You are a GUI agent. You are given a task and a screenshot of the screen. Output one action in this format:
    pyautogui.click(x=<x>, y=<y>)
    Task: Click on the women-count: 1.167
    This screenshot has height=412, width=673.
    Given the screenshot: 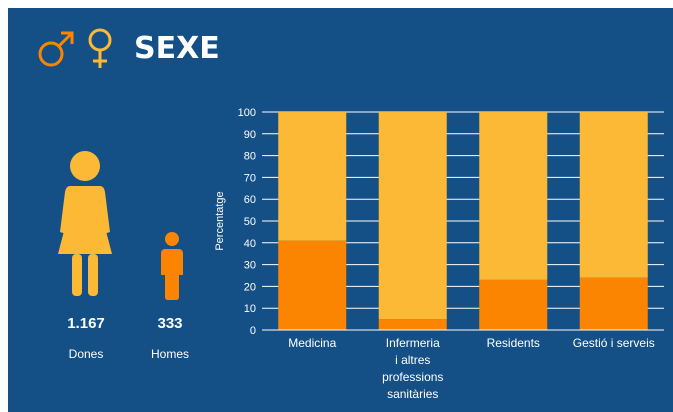 What is the action you would take?
    pyautogui.click(x=86, y=323)
    